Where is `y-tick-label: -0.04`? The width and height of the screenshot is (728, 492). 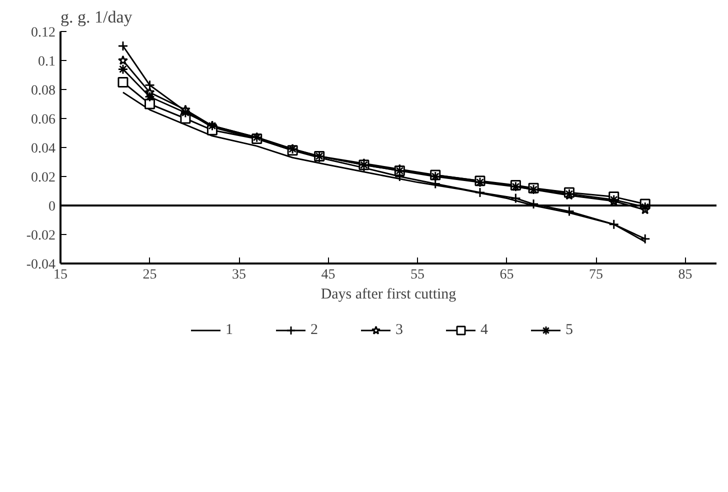 y-tick-label: -0.04 is located at coordinates (41, 265).